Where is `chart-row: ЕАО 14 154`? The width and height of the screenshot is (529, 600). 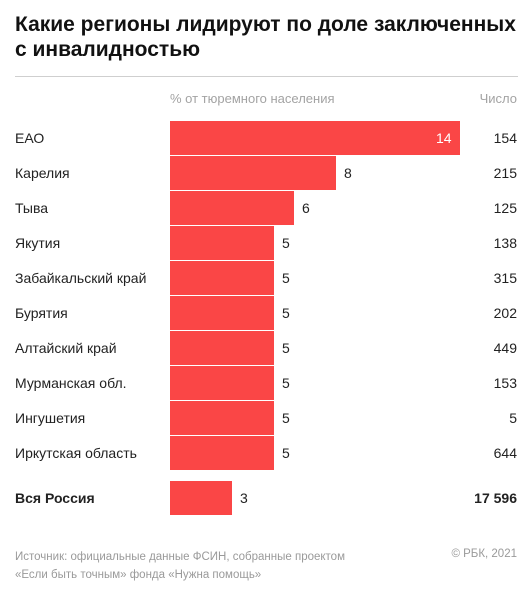
chart-row: ЕАО 14 154 is located at coordinates (264, 138).